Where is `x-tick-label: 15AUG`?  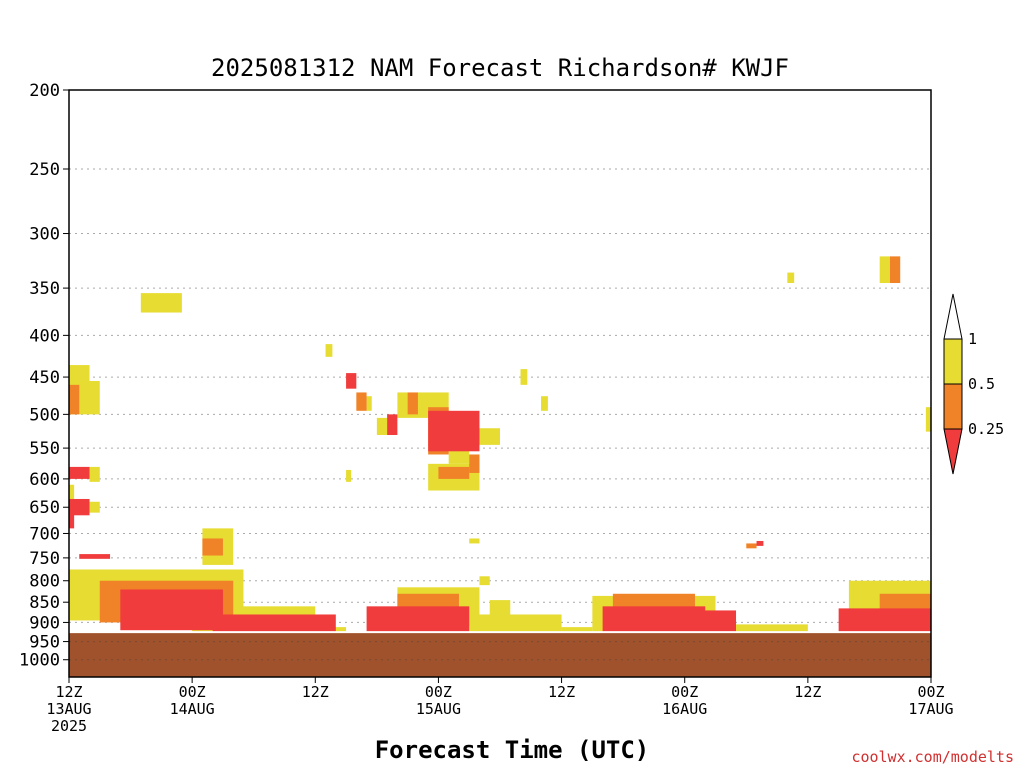
x-tick-label: 15AUG is located at coordinates (438, 709).